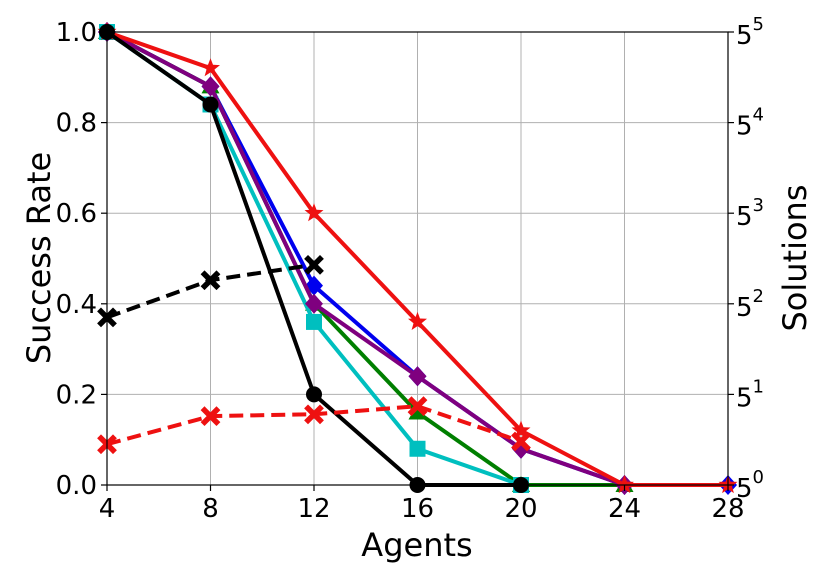 Image resolution: width=819 pixels, height=572 pixels. Describe the element at coordinates (210, 509) in the screenshot. I see `x-tick-label: 8` at that location.